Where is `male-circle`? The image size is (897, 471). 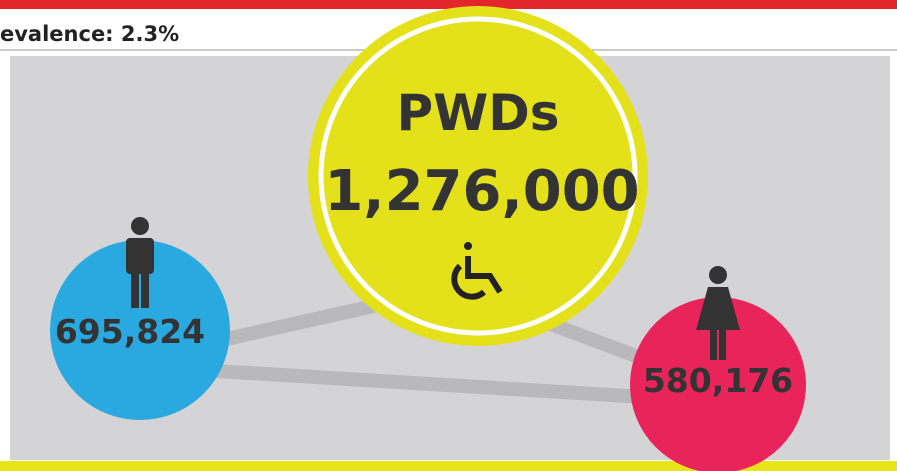
male-circle is located at coordinates (140, 330).